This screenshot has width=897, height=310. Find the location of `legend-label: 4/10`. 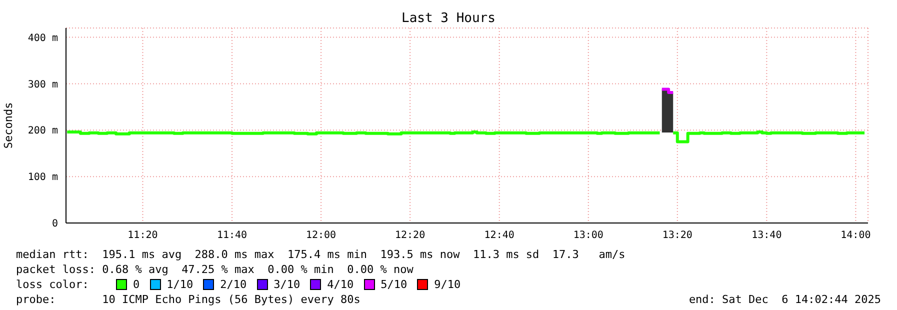

legend-label: 4/10 is located at coordinates (340, 284).